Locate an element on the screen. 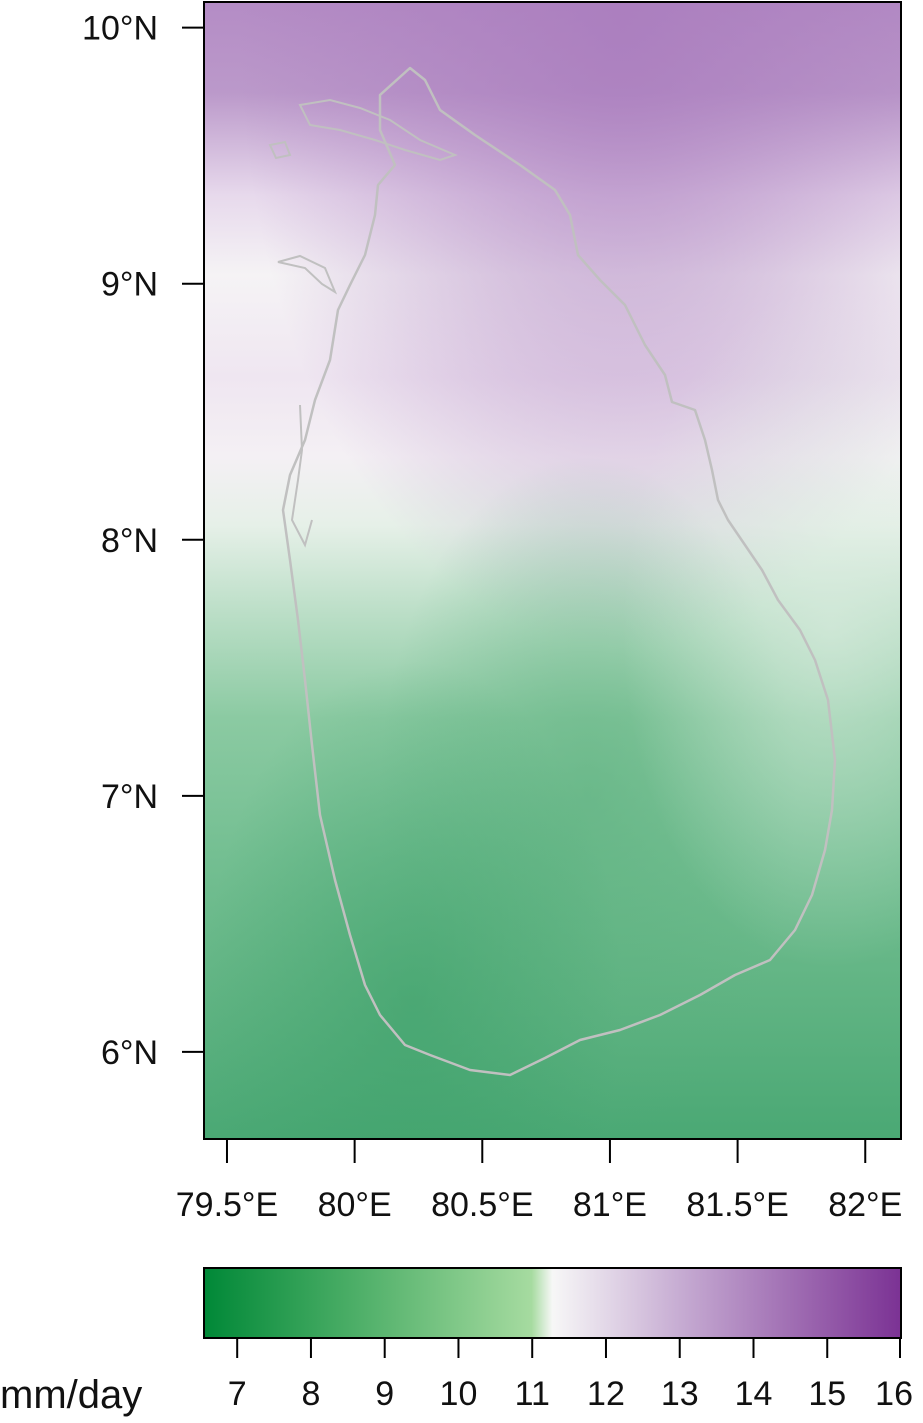  colorbar-tick-label: 7 is located at coordinates (237, 1394).